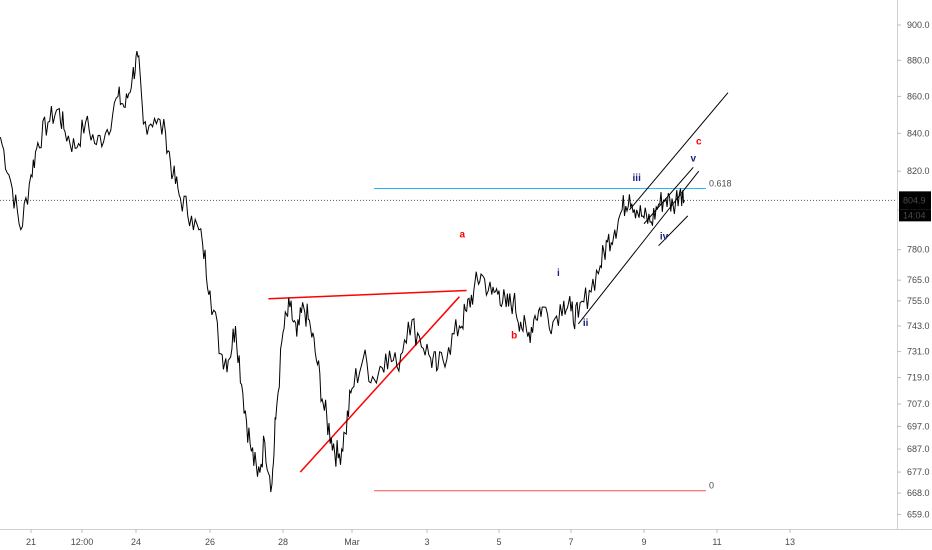  What do you see at coordinates (918, 472) in the screenshot?
I see `y-tick-label: 677.0` at bounding box center [918, 472].